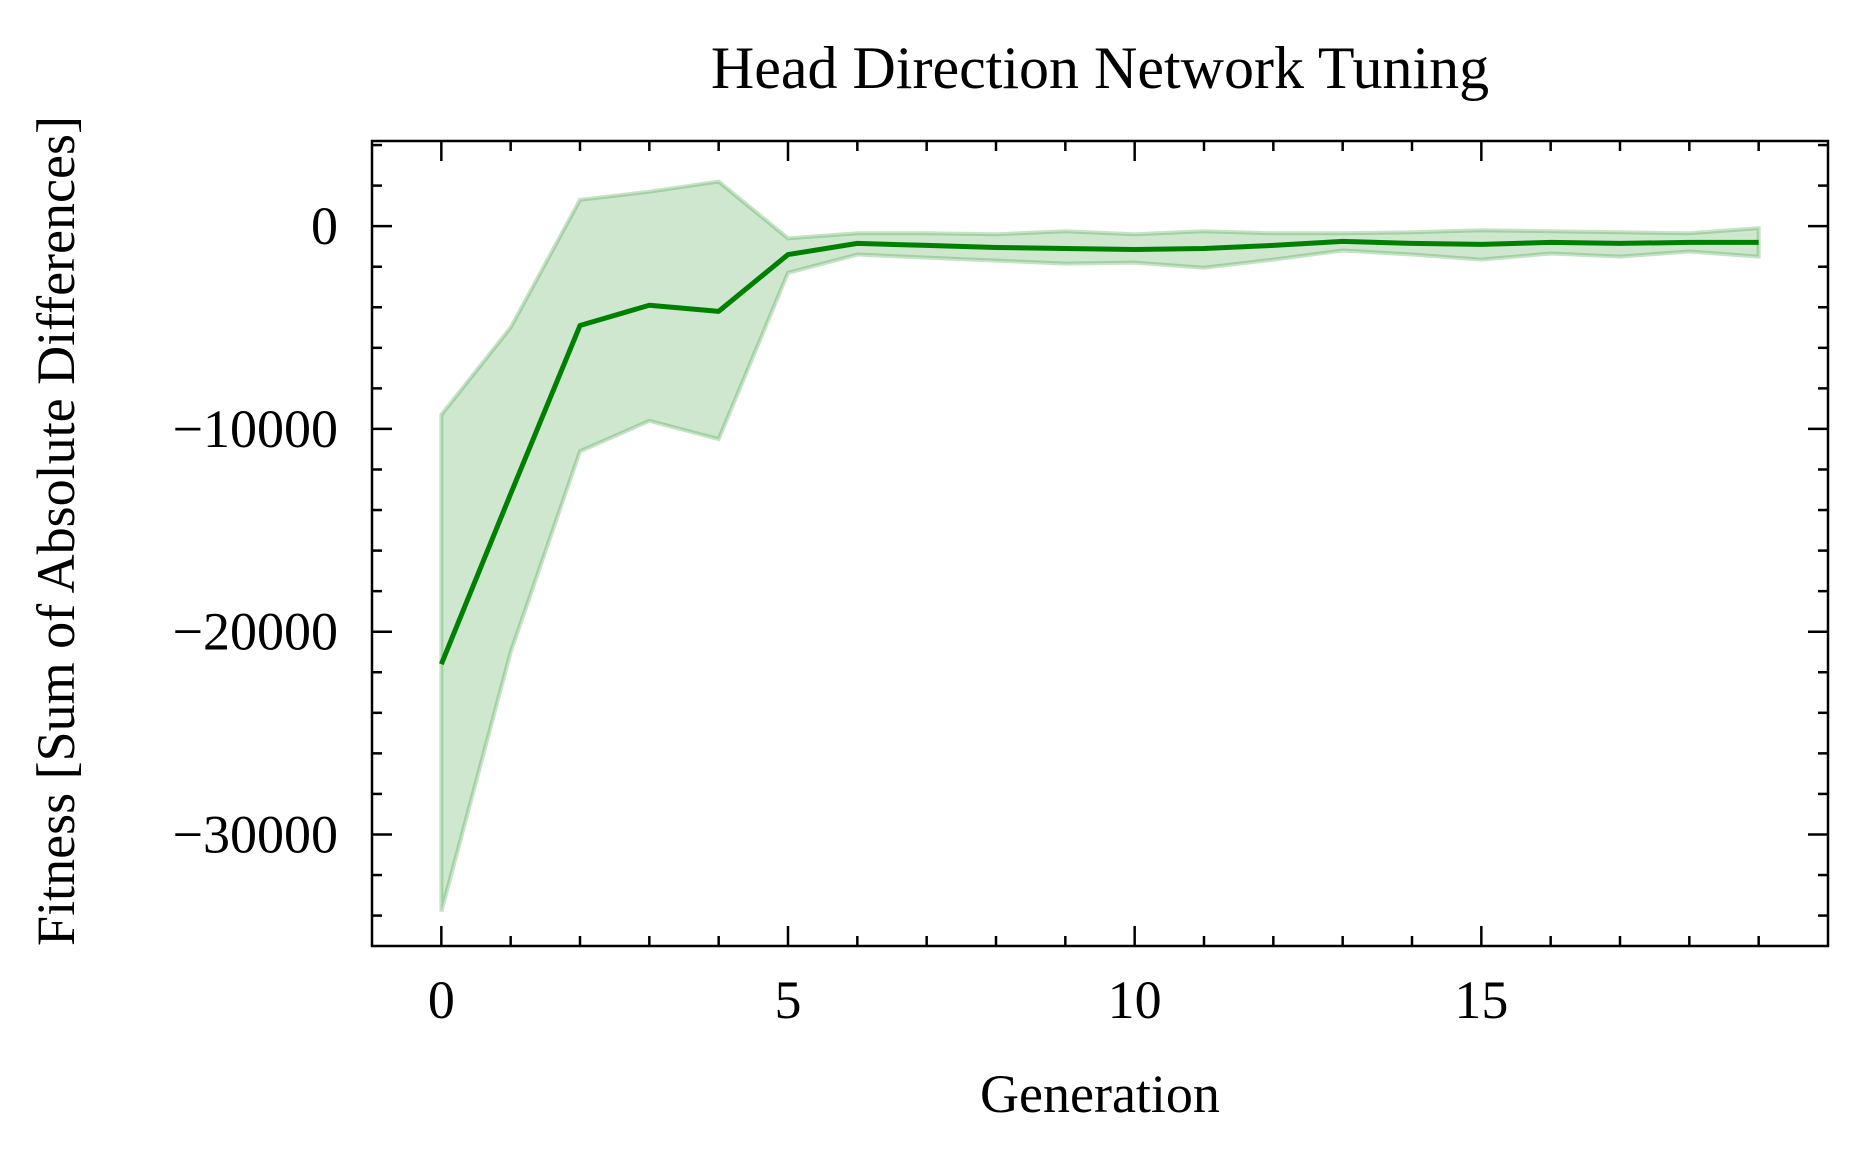 This screenshot has width=1850, height=1154. Describe the element at coordinates (1135, 1000) in the screenshot. I see `x-tick-label: 10` at that location.